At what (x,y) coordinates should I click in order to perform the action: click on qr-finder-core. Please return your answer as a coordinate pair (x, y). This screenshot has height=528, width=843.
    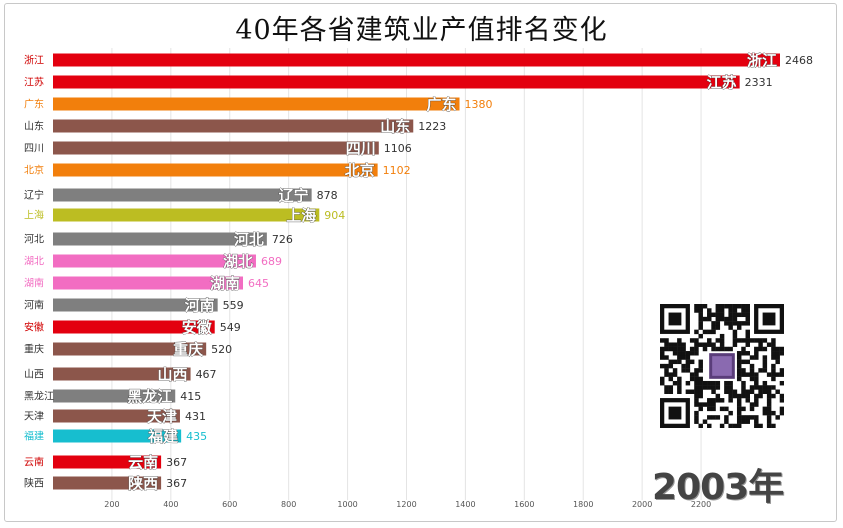
    Looking at the image, I should click on (675, 413).